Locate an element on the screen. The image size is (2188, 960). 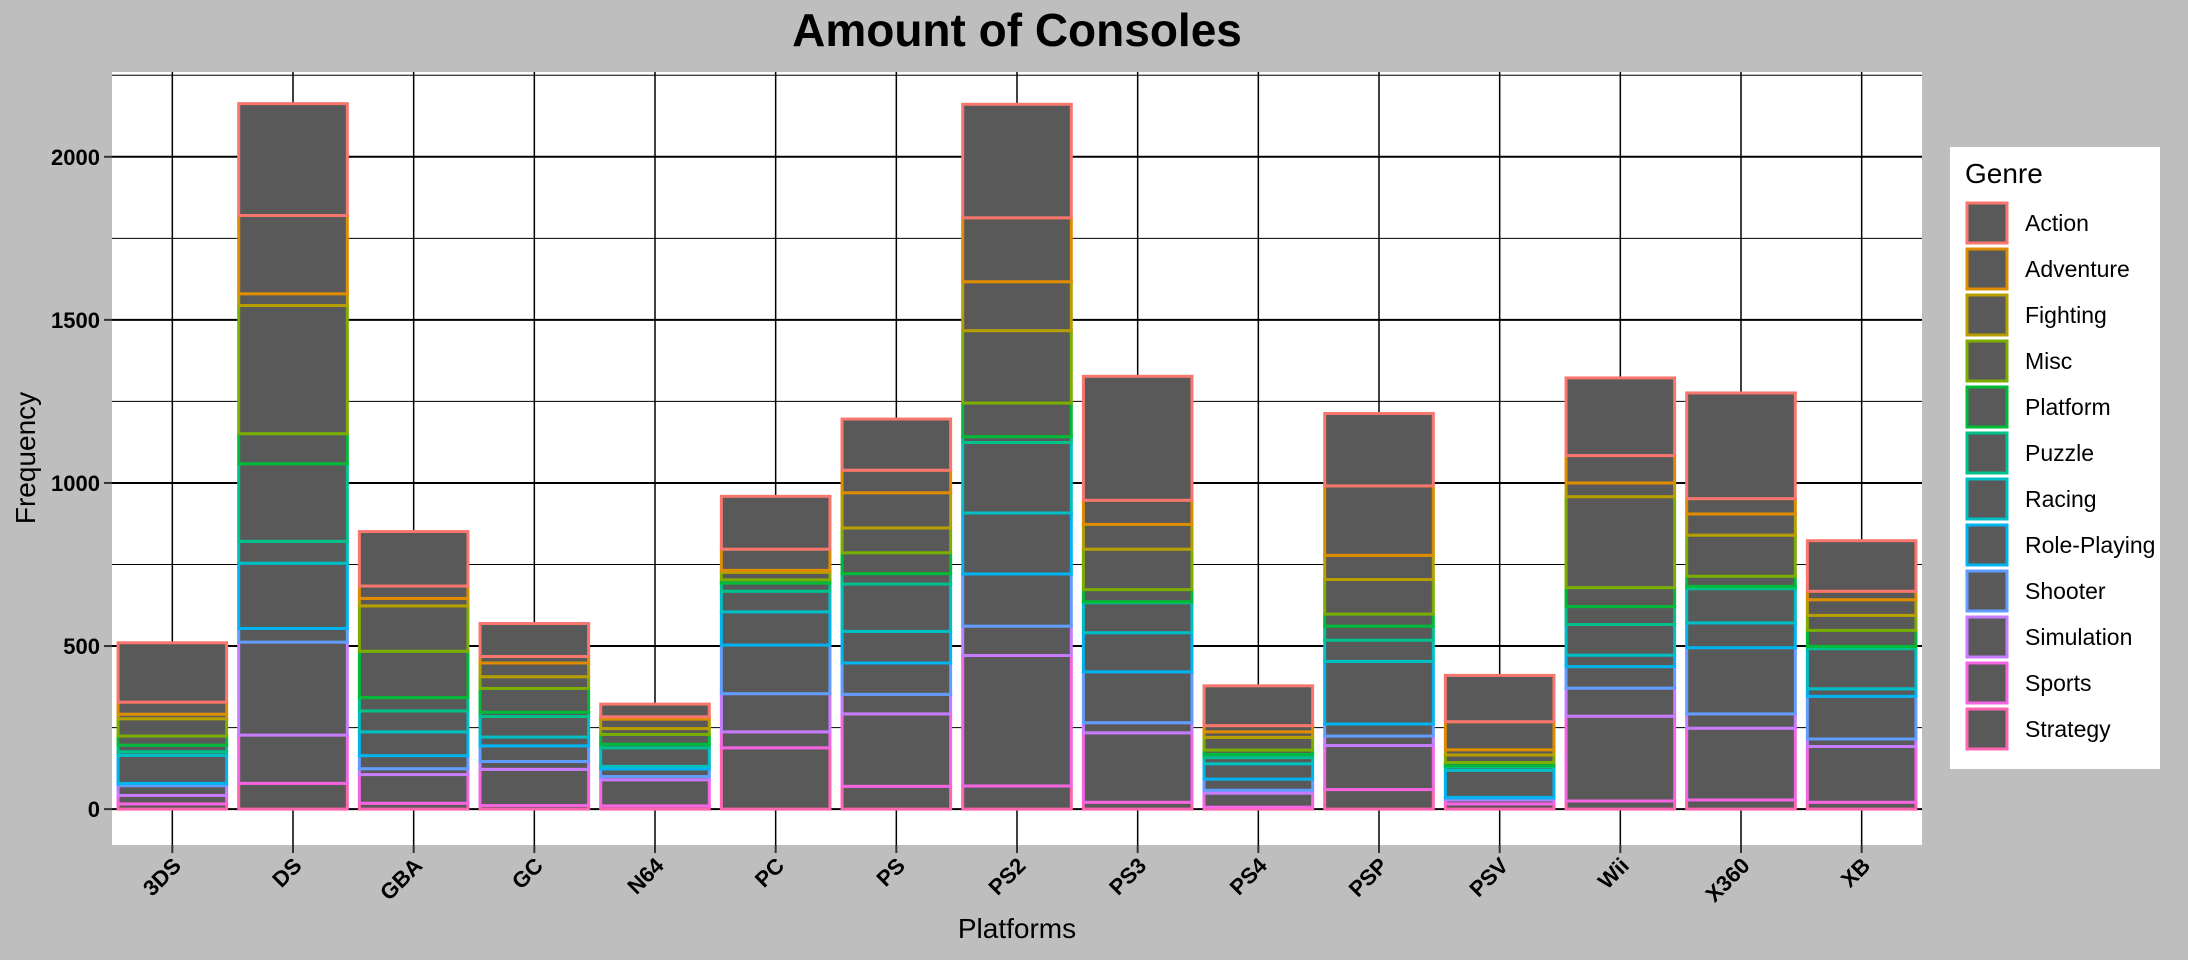
bar-segment-3DS-Action is located at coordinates (172, 672).